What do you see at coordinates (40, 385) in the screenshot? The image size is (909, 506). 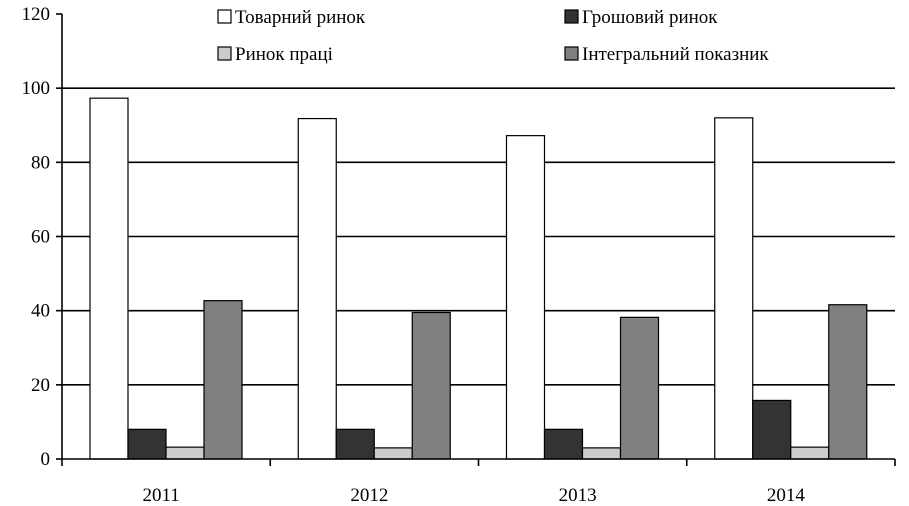 I see `y-tick-label-20: 20` at bounding box center [40, 385].